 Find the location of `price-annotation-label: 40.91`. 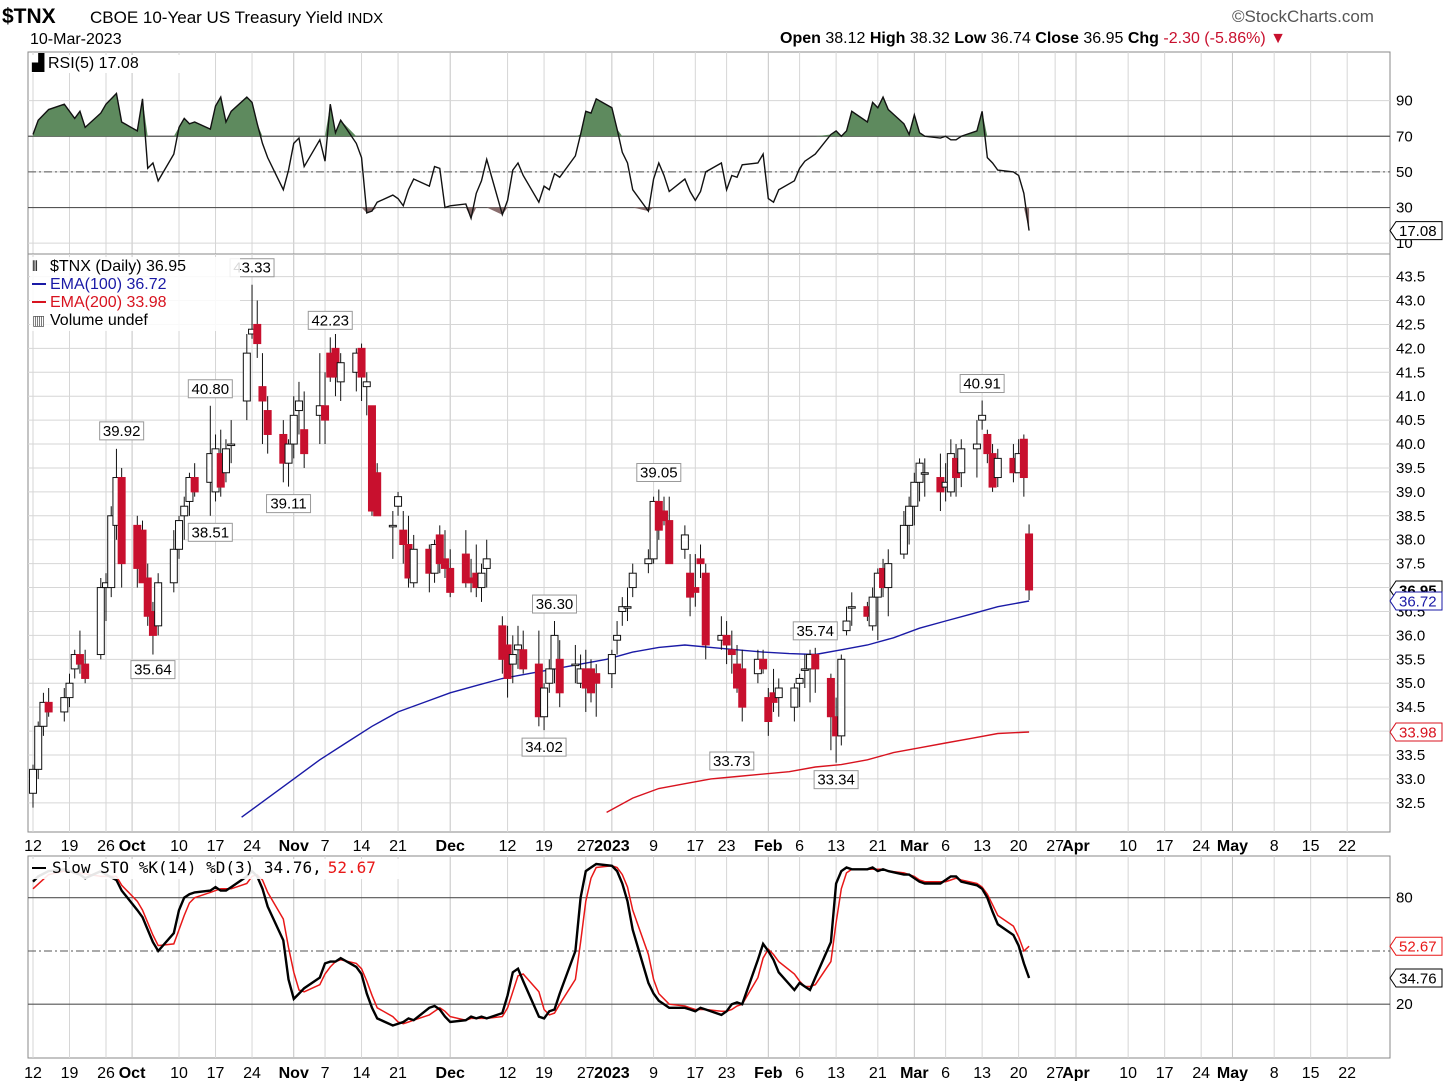

price-annotation-label: 40.91 is located at coordinates (982, 384).